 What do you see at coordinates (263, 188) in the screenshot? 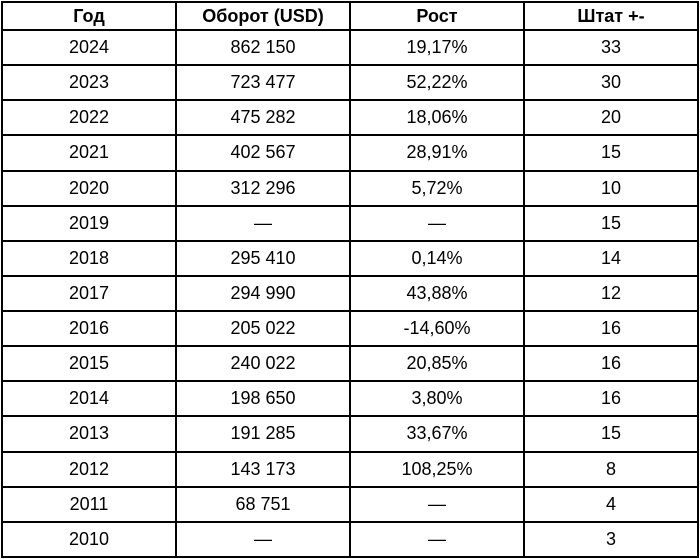
I see `cell-turnover: 312 296` at bounding box center [263, 188].